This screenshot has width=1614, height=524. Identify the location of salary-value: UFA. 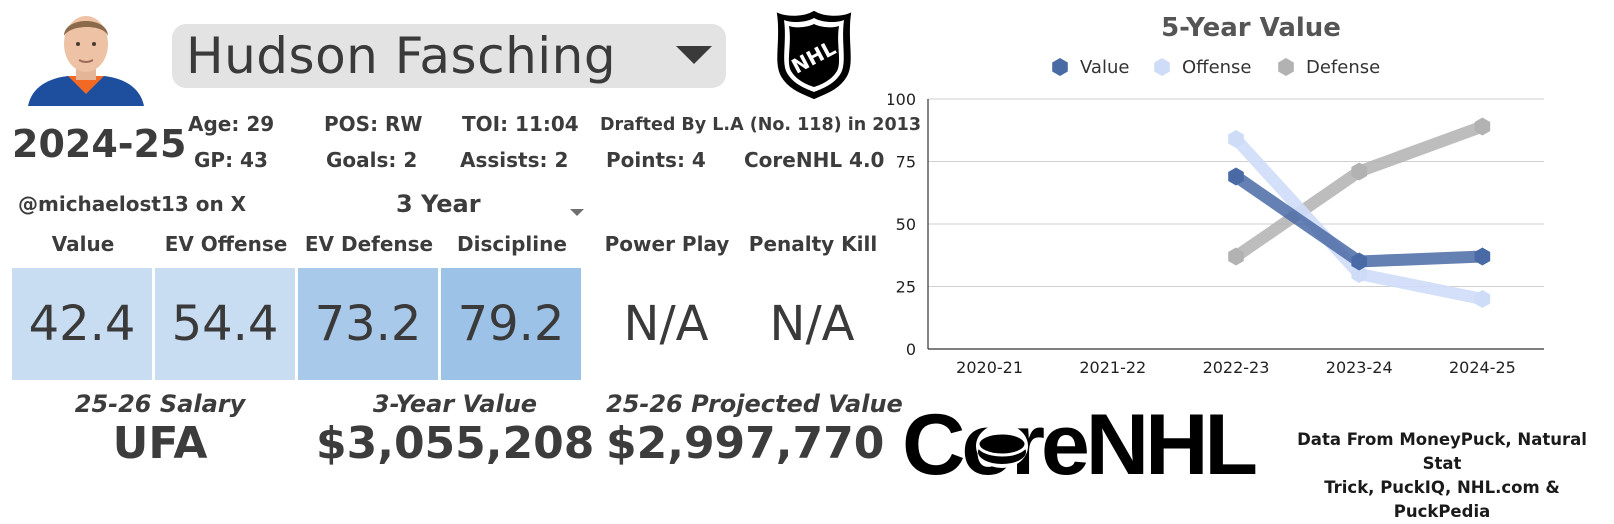
(160, 443).